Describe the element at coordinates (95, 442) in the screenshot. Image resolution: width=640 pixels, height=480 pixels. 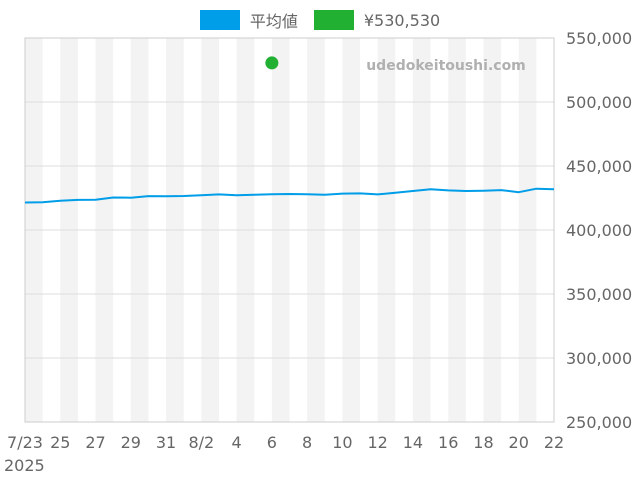
I see `x-tick-label: 27` at that location.